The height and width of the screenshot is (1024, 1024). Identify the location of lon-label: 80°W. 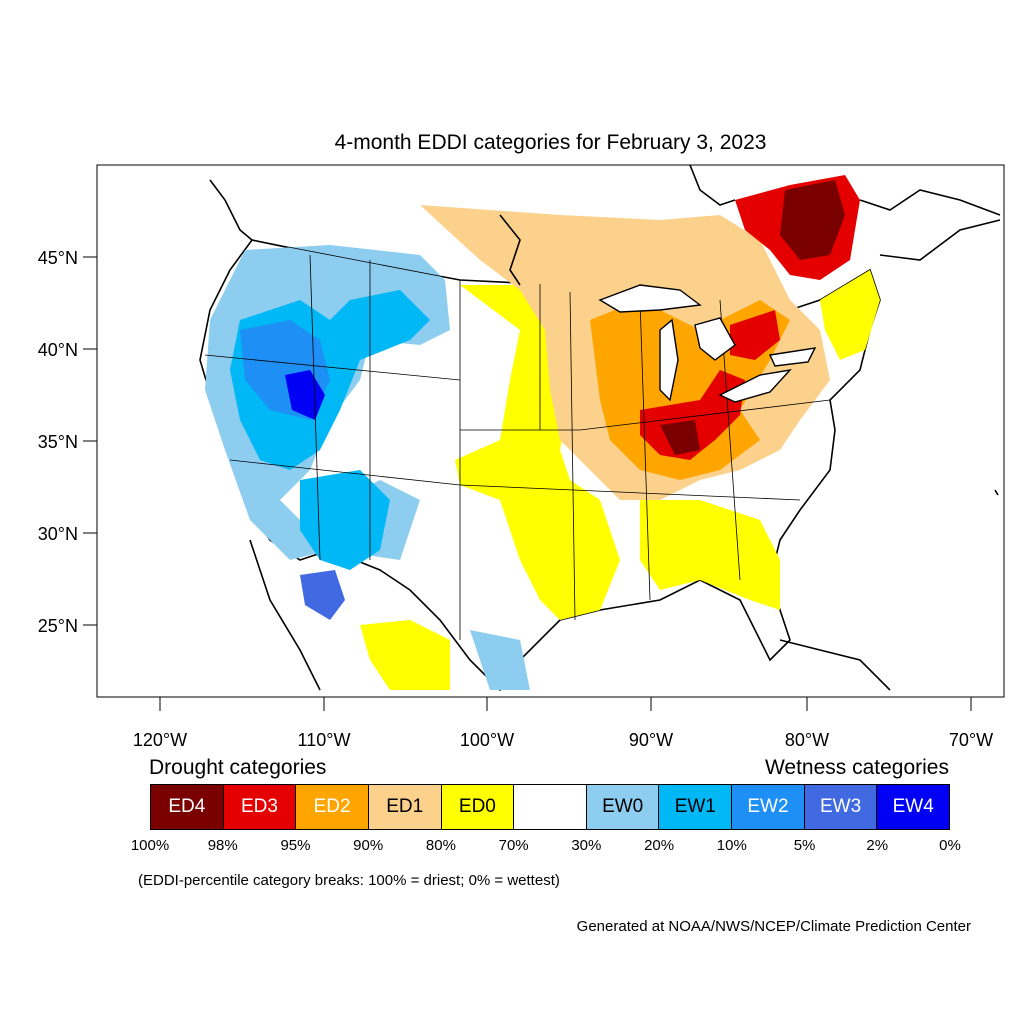
(807, 740).